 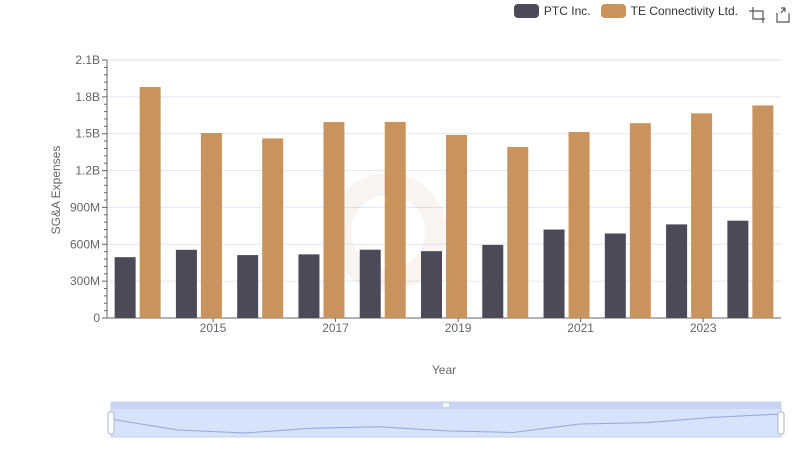 What do you see at coordinates (781, 423) in the screenshot?
I see `zoom-handle-right` at bounding box center [781, 423].